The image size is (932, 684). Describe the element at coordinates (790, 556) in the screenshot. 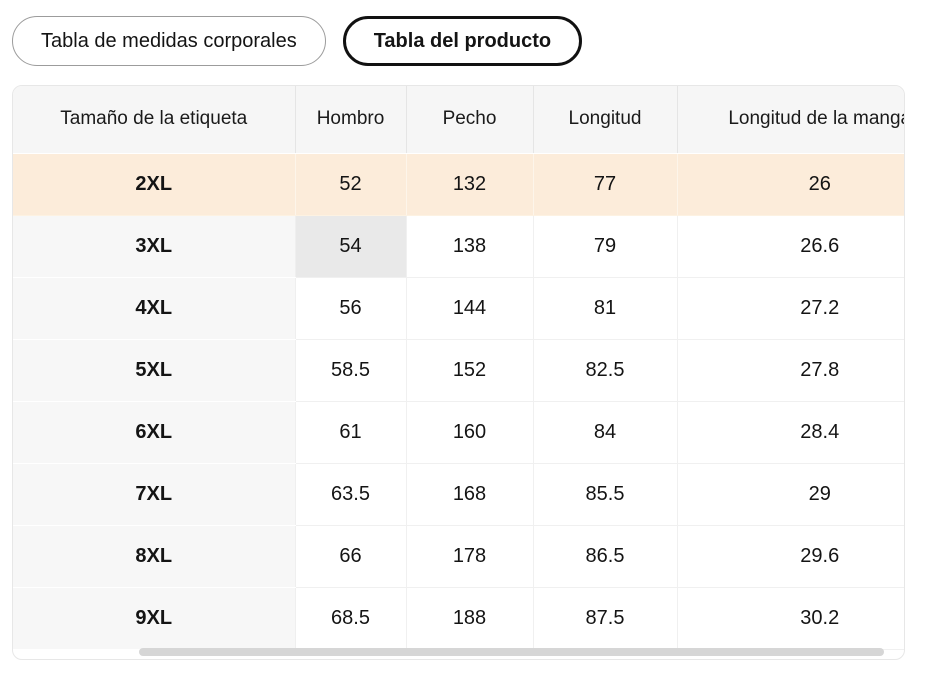

I see `value-cell: 29.6` at that location.